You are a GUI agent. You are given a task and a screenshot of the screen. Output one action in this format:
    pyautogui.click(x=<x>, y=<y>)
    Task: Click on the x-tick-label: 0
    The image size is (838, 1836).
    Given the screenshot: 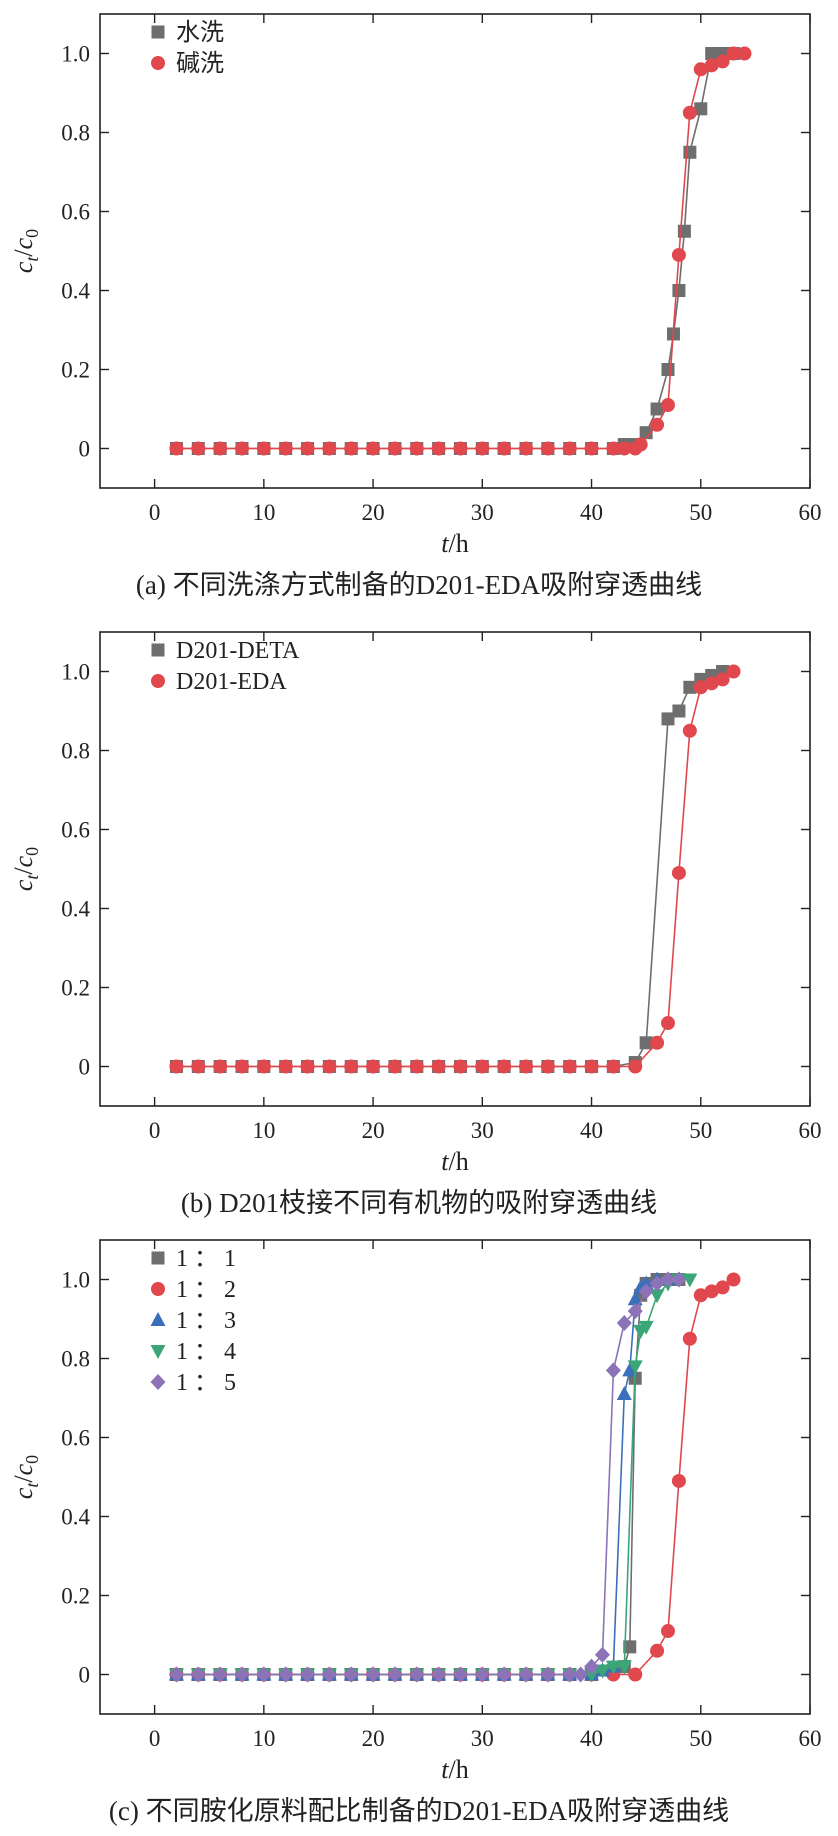 What is the action you would take?
    pyautogui.click(x=155, y=512)
    